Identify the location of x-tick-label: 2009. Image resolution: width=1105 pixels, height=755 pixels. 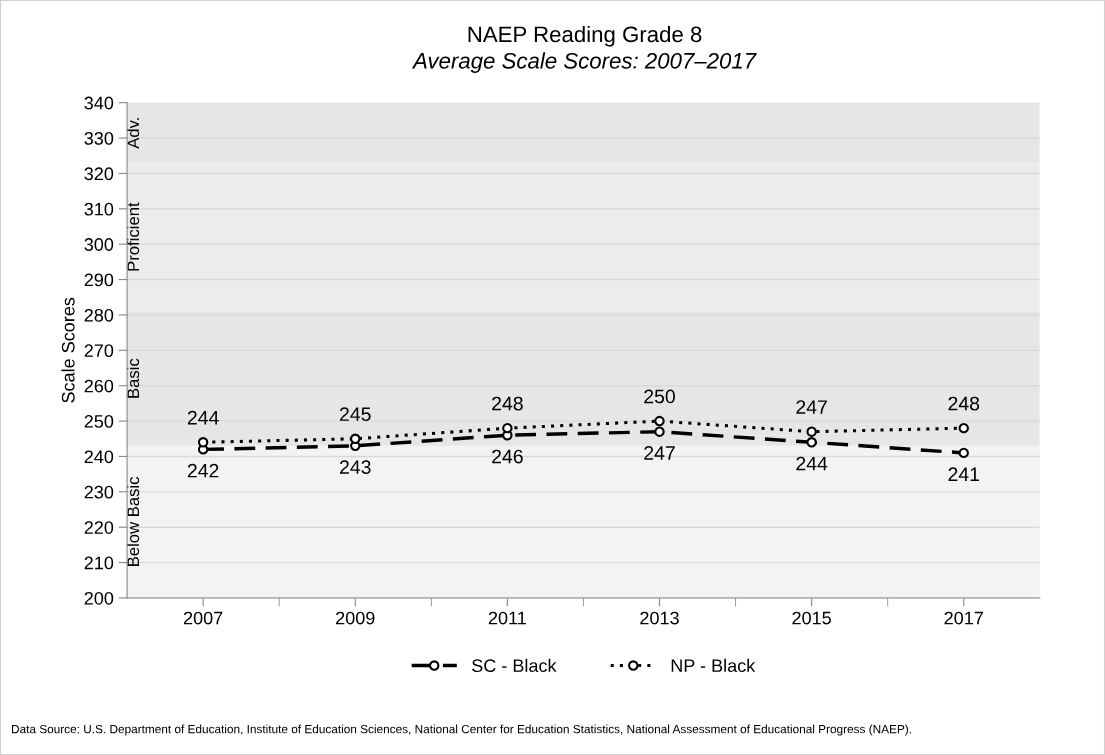
(355, 618).